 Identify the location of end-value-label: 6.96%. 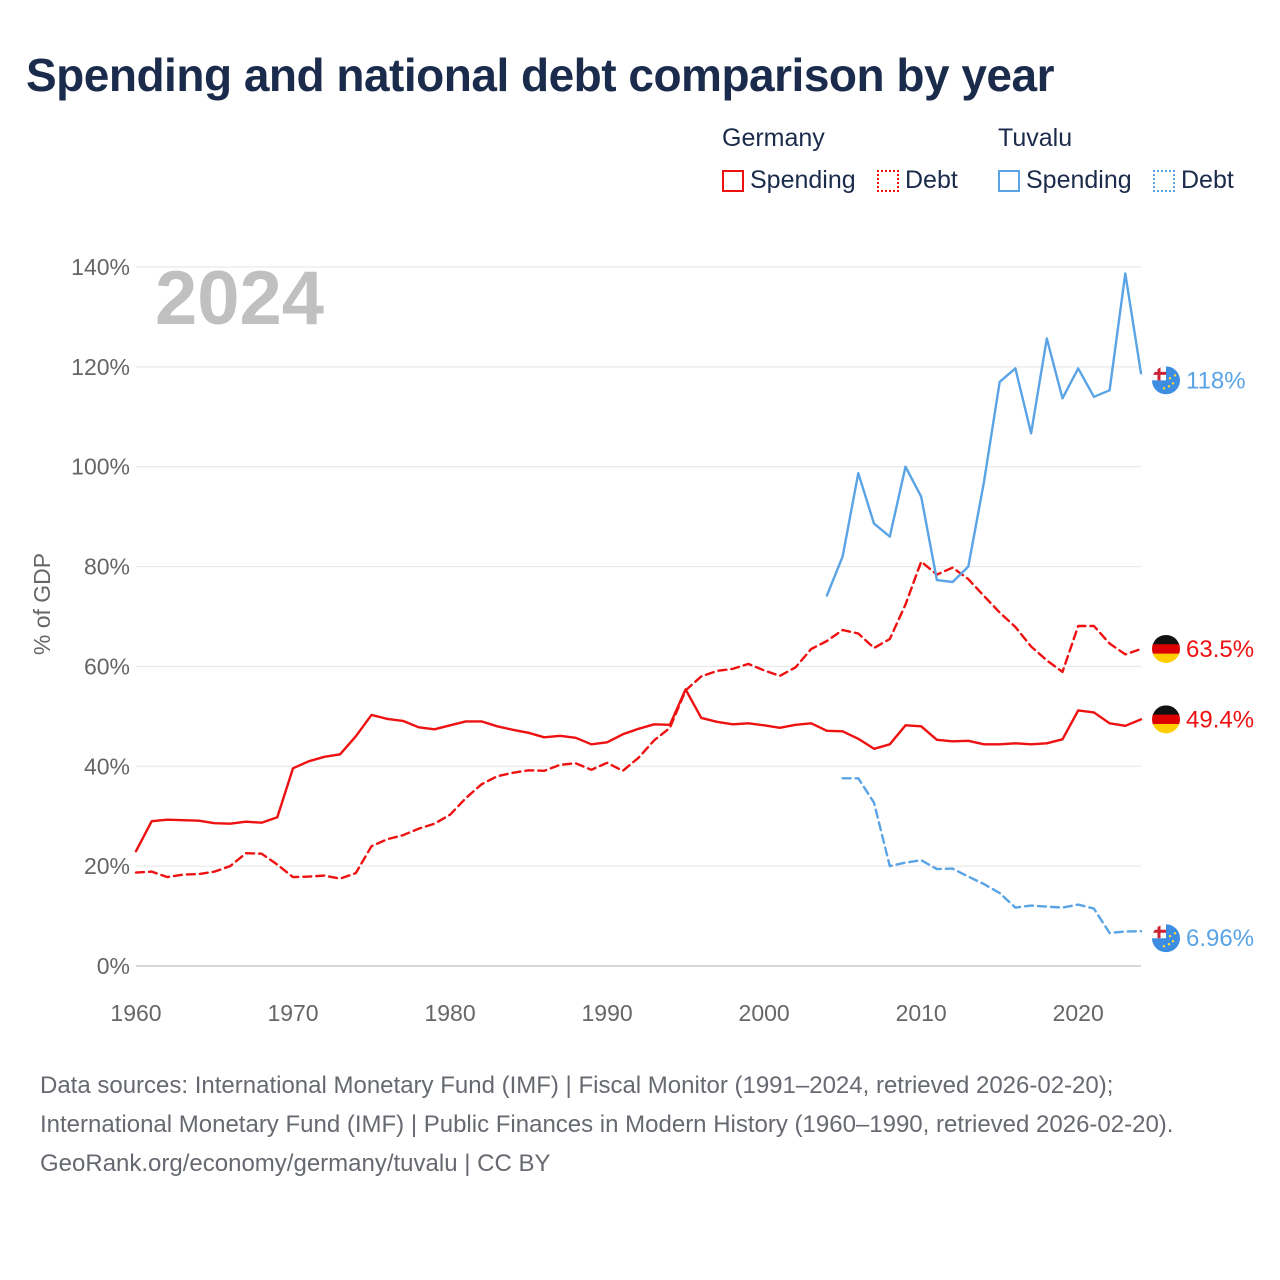
(1220, 938).